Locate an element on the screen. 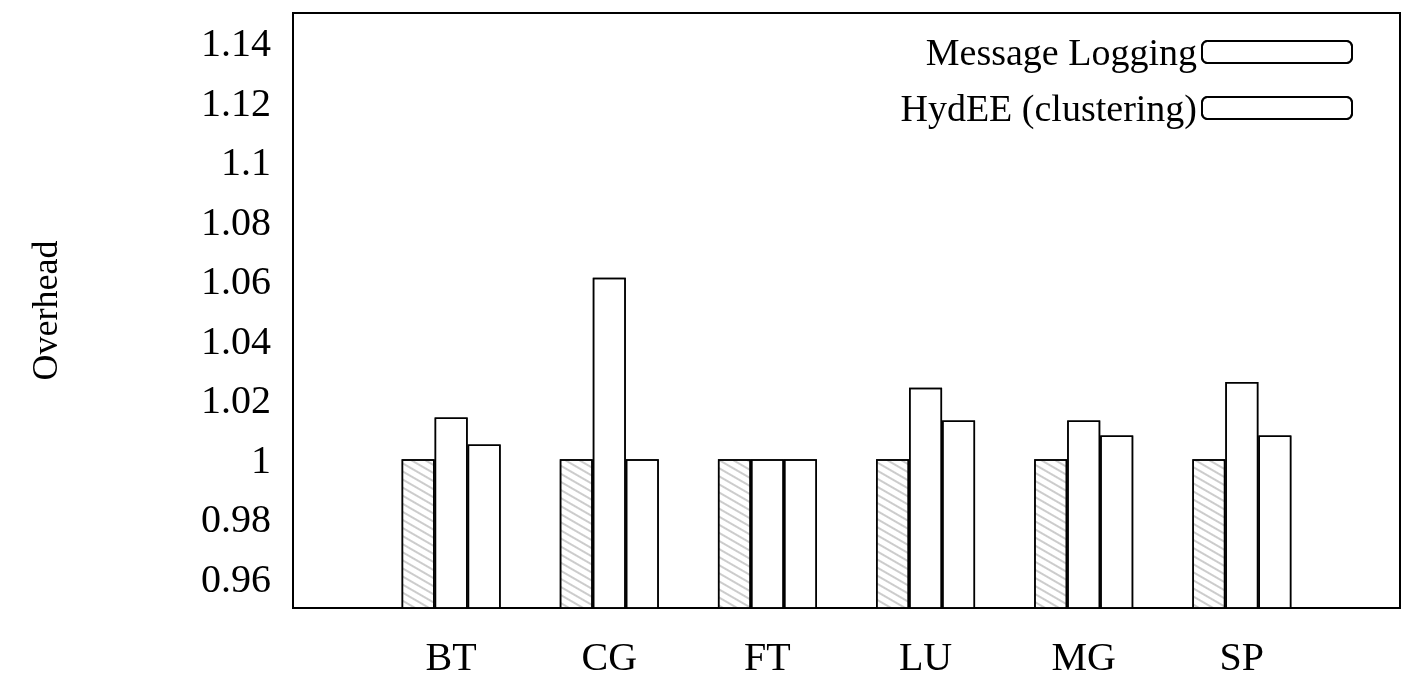  y-tick-label: 1.14 is located at coordinates (236, 43).